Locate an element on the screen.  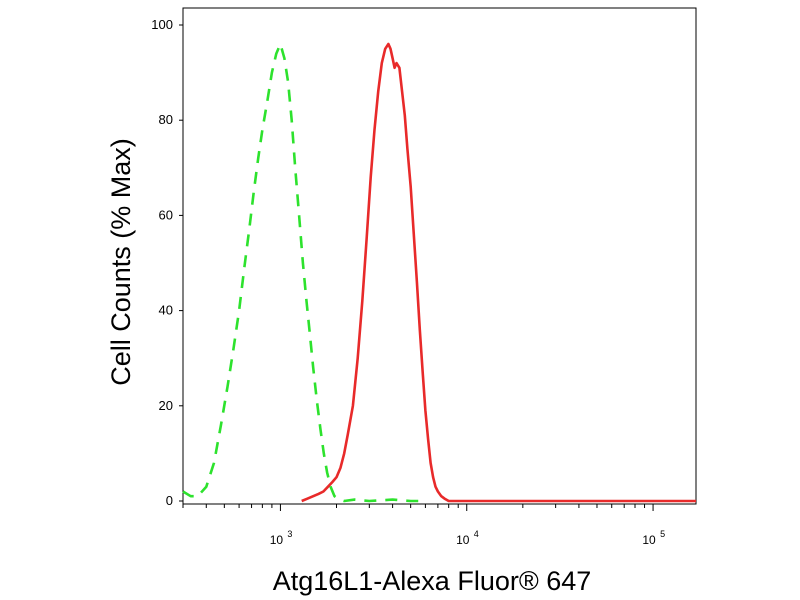
y-tick-label: 60 is located at coordinates (166, 214).